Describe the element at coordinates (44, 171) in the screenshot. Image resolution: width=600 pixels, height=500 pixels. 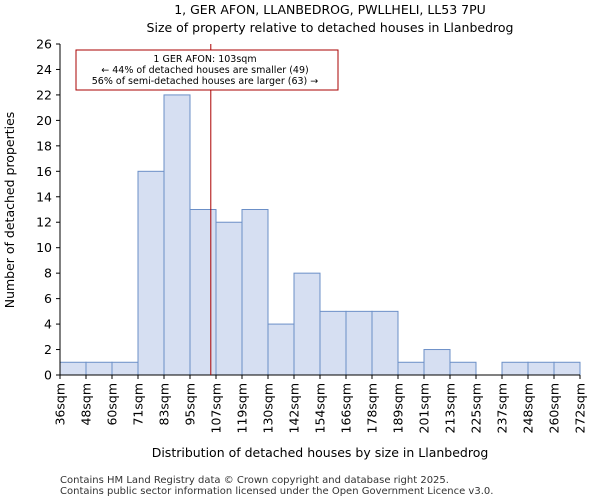
I see `y-tick-label: 16` at that location.